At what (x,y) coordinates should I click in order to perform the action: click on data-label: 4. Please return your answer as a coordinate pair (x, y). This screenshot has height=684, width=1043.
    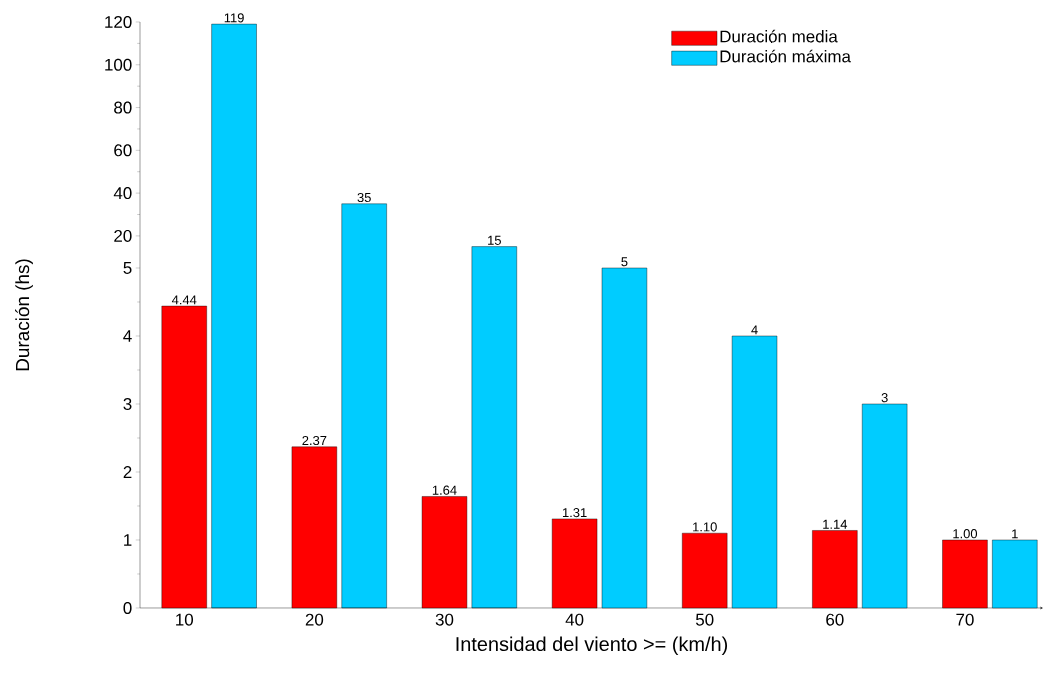
    Looking at the image, I should click on (754, 330).